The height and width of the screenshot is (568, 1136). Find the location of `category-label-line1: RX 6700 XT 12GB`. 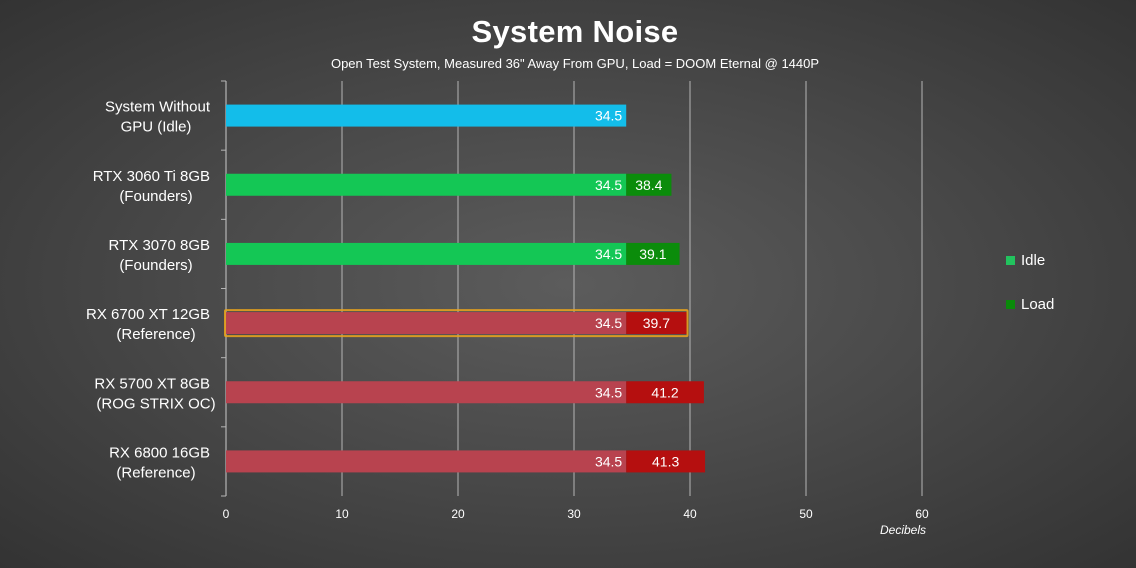

category-label-line1: RX 6700 XT 12GB is located at coordinates (148, 314).